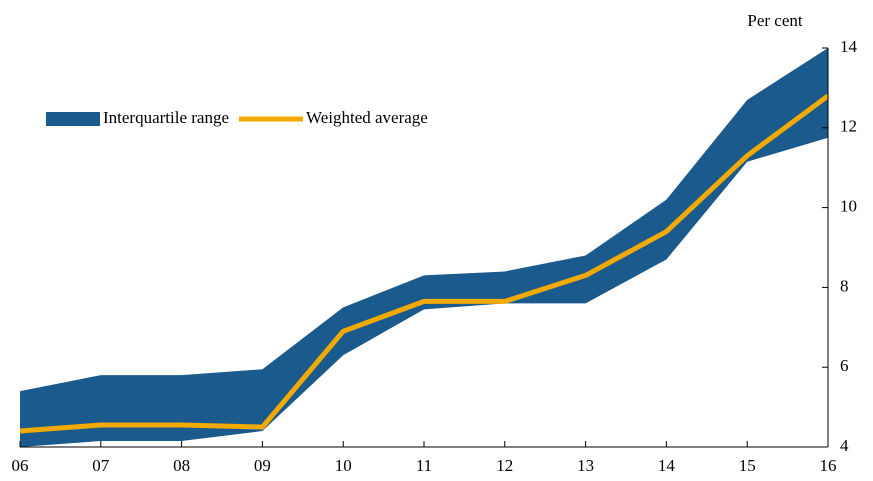  Describe the element at coordinates (775, 20) in the screenshot. I see `y-axis-label: Per cent` at that location.